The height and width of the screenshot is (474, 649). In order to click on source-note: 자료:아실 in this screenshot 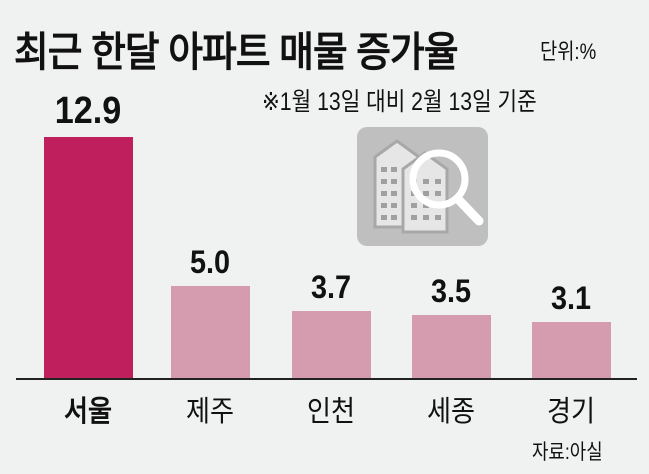, I will do `click(567, 452)`.